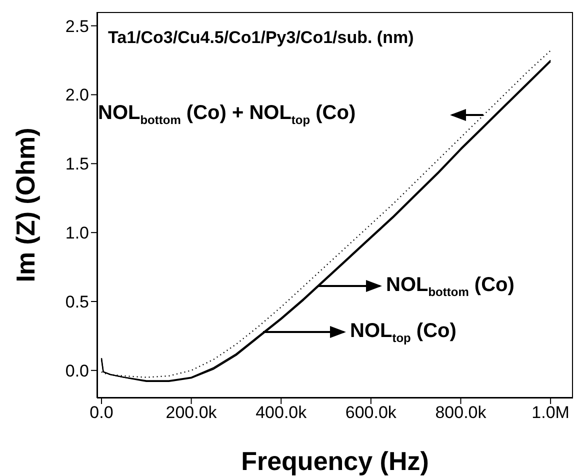 This screenshot has height=476, width=576. Describe the element at coordinates (371, 412) in the screenshot. I see `x-tick-label: 600.0k` at that location.